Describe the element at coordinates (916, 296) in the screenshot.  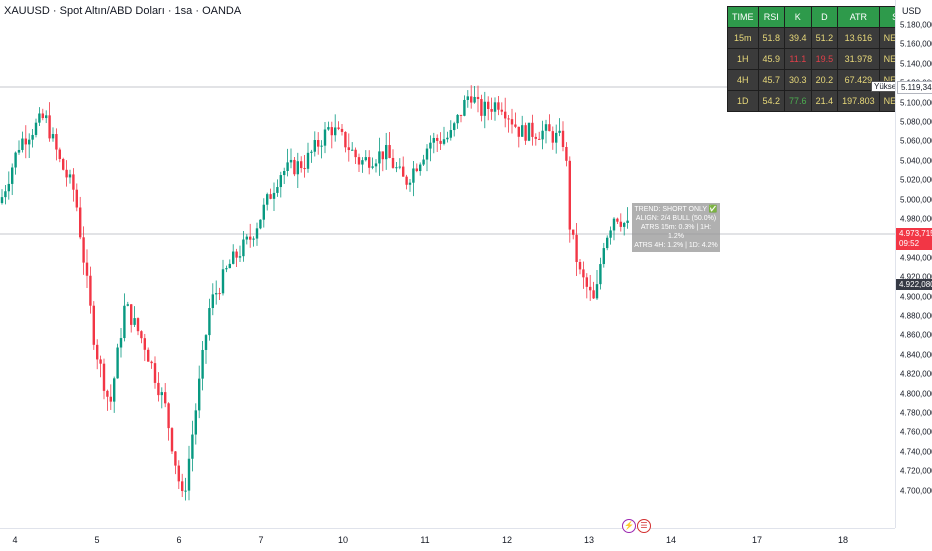
I see `price-tick-label: 4.900,000` at that location.